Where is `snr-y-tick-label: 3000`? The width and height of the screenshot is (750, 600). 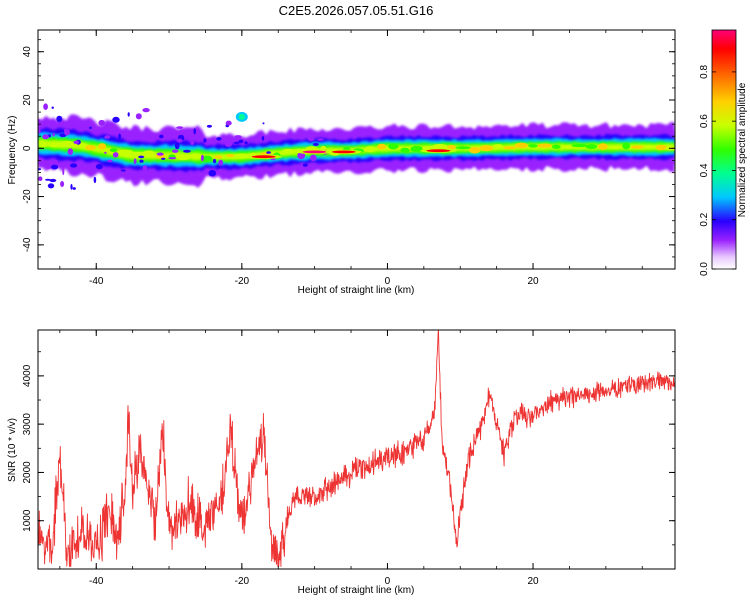 snr-y-tick-label: 3000 is located at coordinates (27, 424).